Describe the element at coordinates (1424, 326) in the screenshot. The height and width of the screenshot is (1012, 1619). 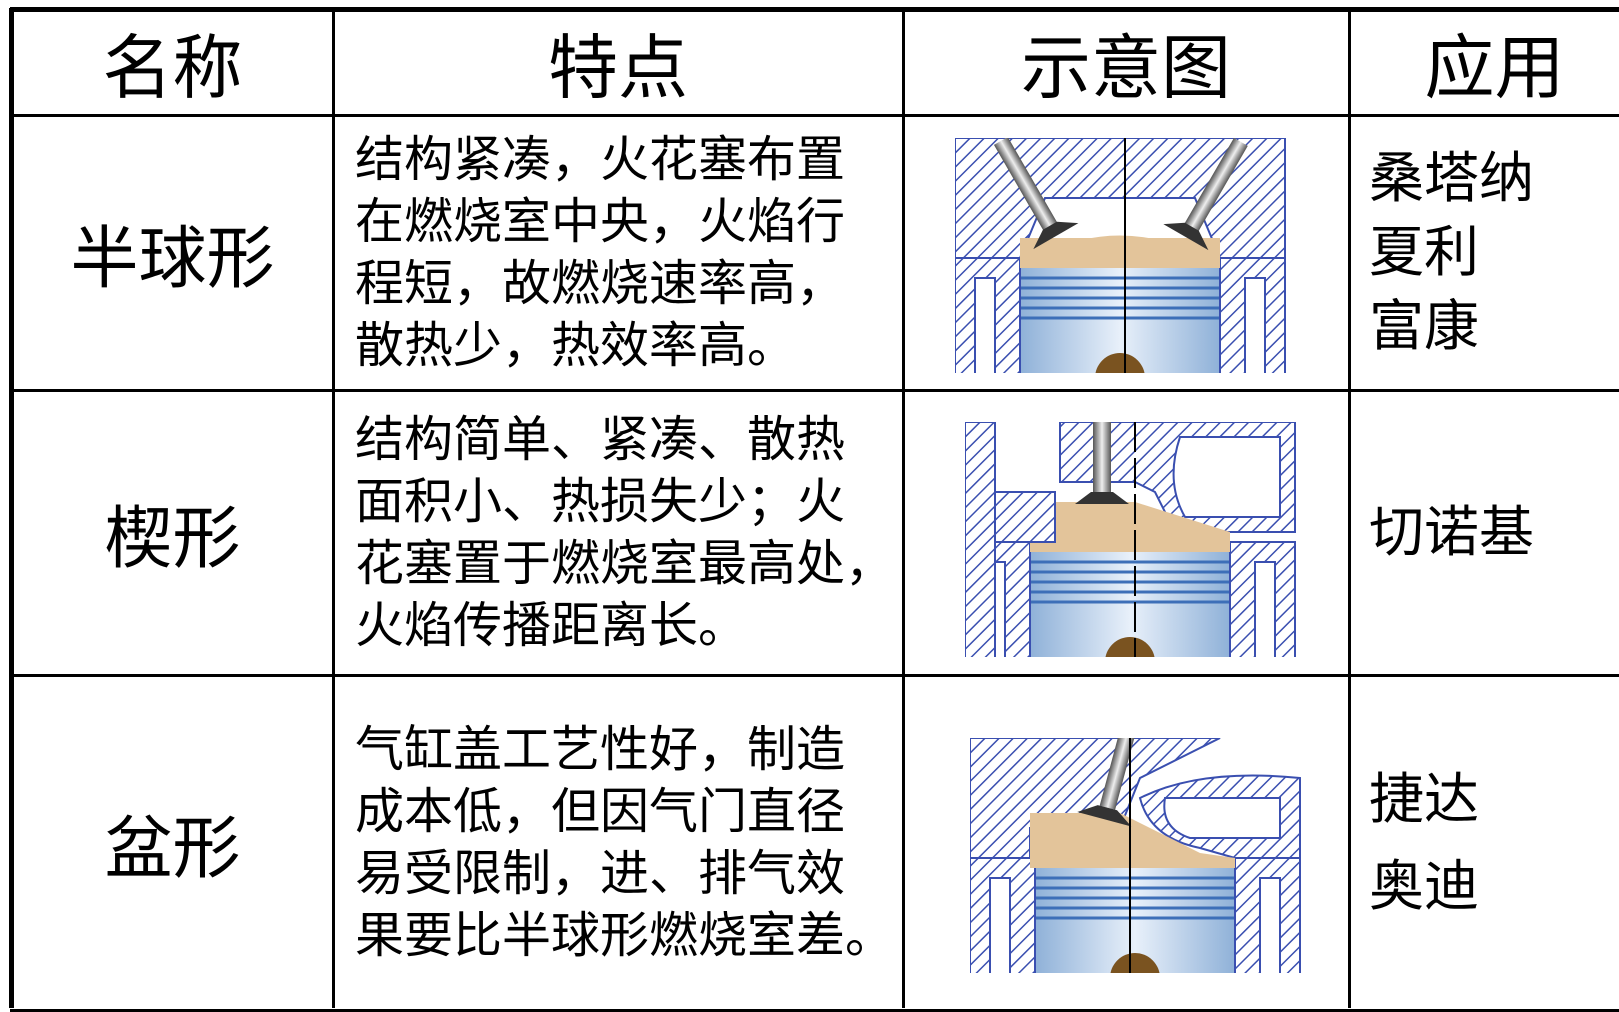
I see `application-line: 富康` at that location.